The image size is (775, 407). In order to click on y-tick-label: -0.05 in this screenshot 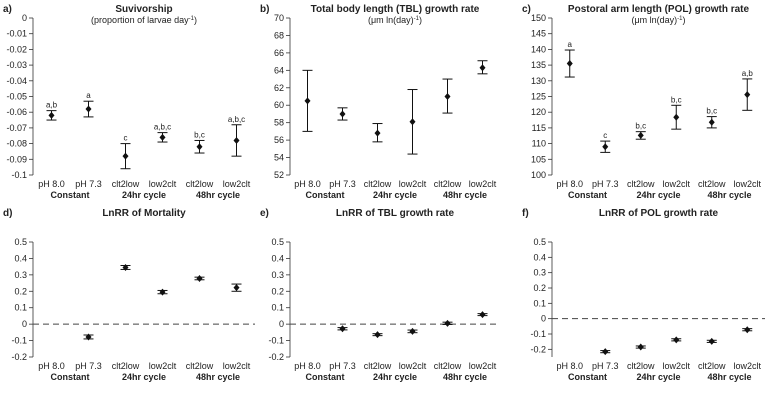, I will do `click(16, 97)`.